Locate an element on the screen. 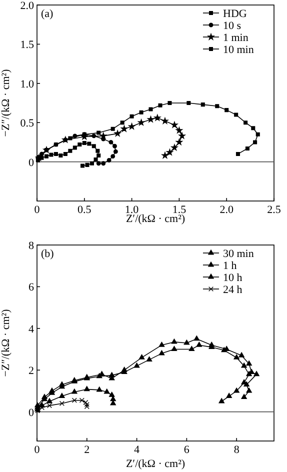 Image resolution: width=287 pixels, height=472 pixels. legend-label: 10 s is located at coordinates (232, 26).